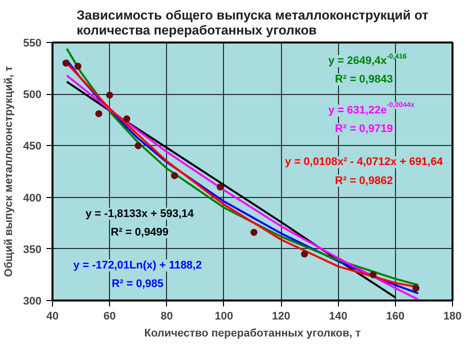 The height and width of the screenshot is (347, 475). What do you see at coordinates (110, 316) in the screenshot?
I see `x-tick-label: 60` at bounding box center [110, 316].